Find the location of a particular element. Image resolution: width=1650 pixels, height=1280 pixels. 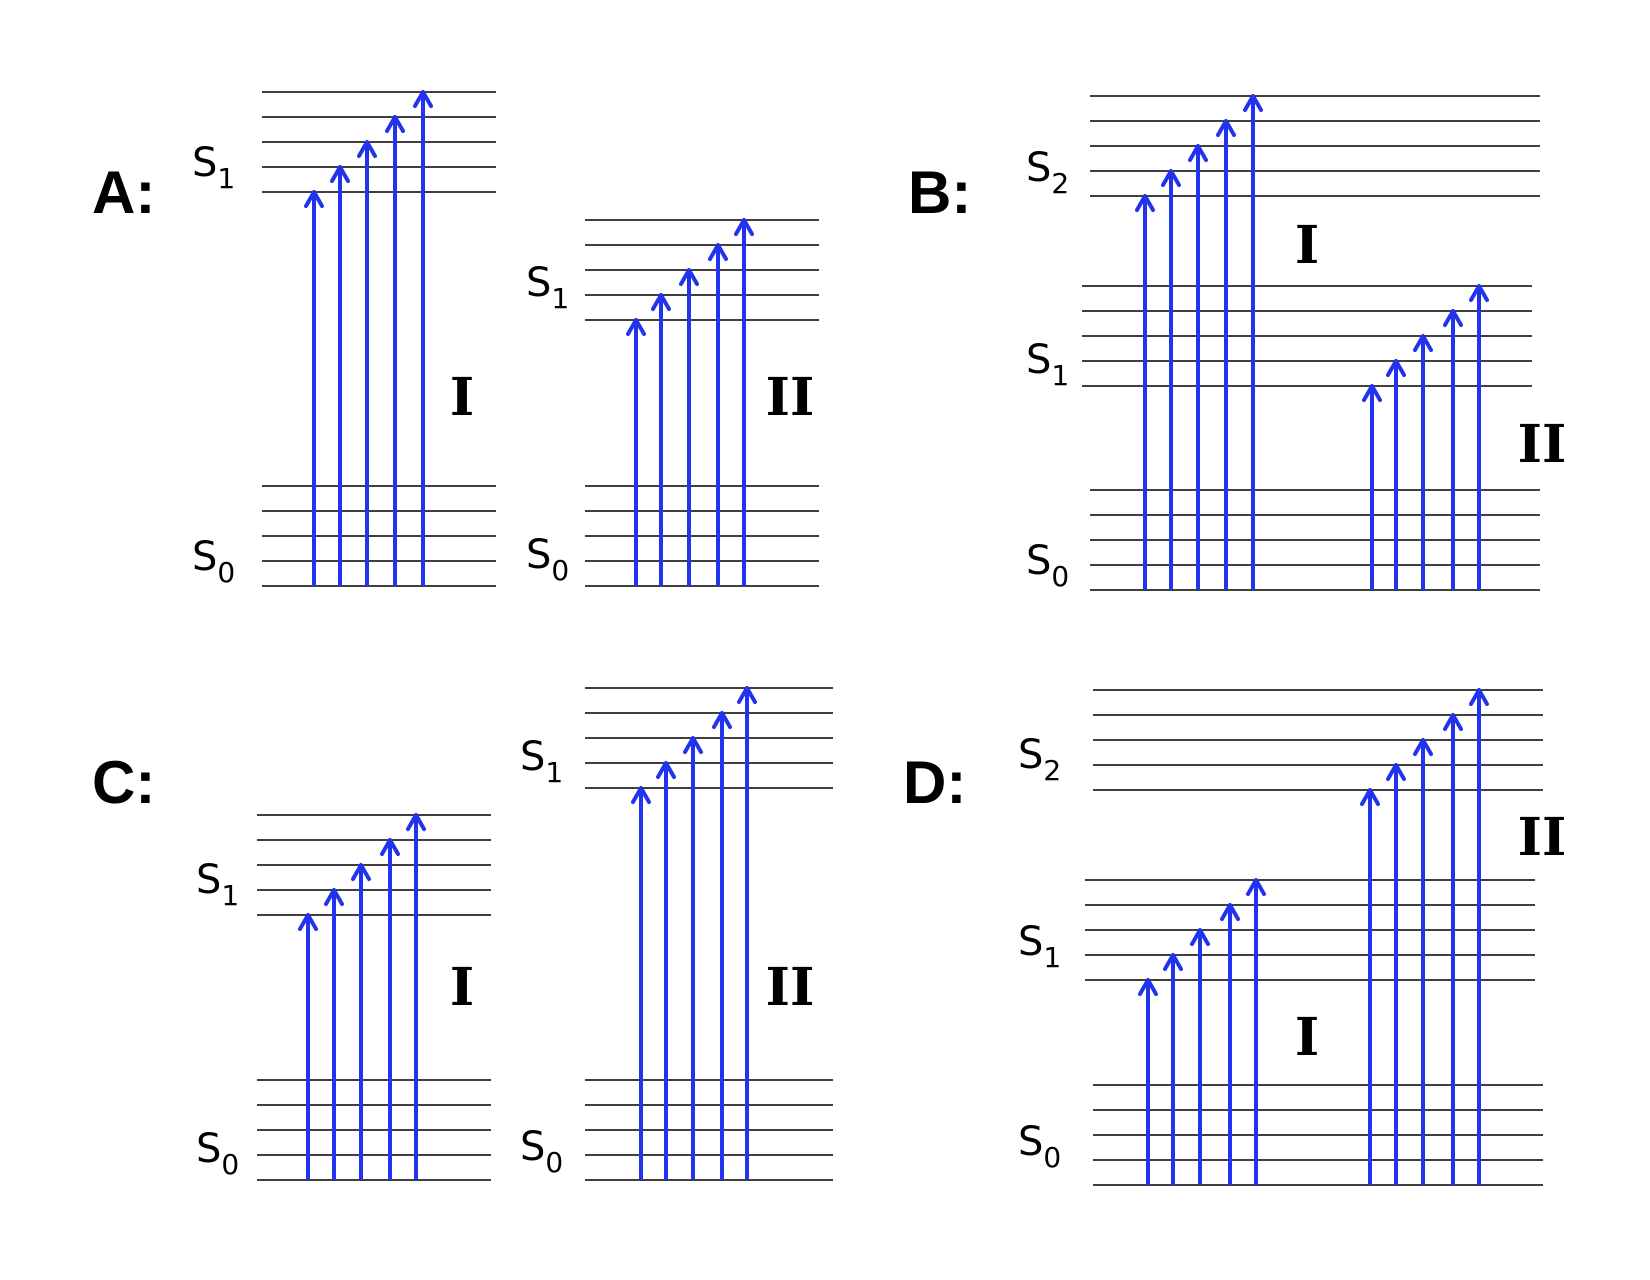

panel-d-i-roman: I is located at coordinates (1307, 1037).